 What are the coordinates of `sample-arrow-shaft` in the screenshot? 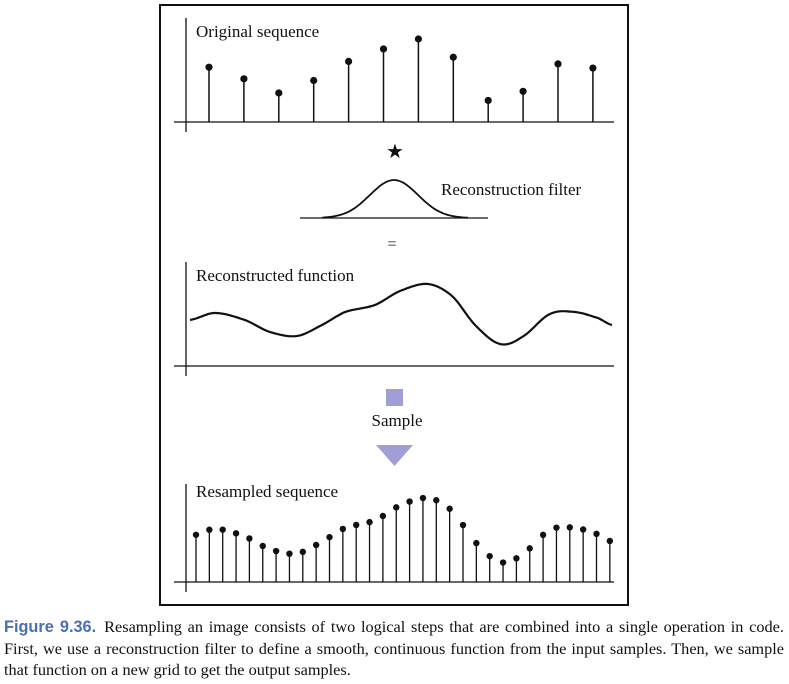 It's located at (394, 397).